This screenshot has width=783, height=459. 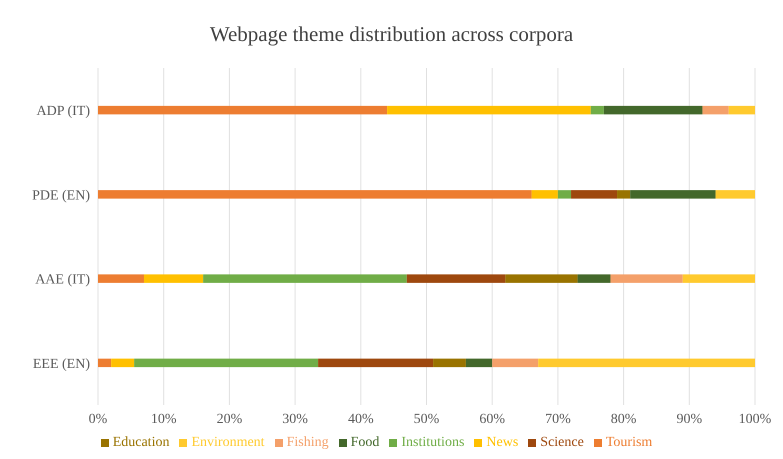 What do you see at coordinates (629, 442) in the screenshot?
I see `legend-label: Tourism` at bounding box center [629, 442].